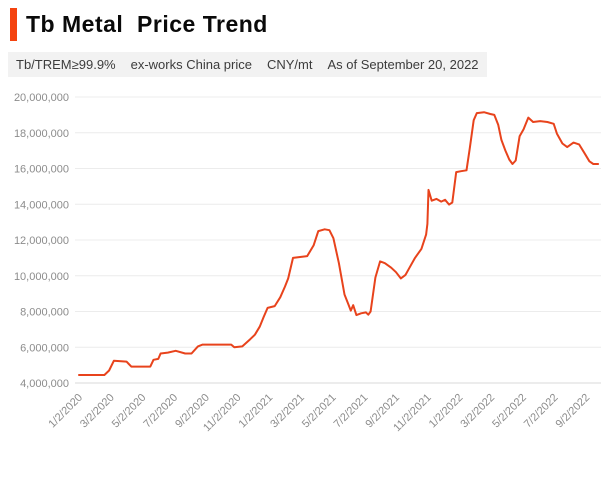  I want to click on y-tick-label: 10,000,000, so click(41, 277).